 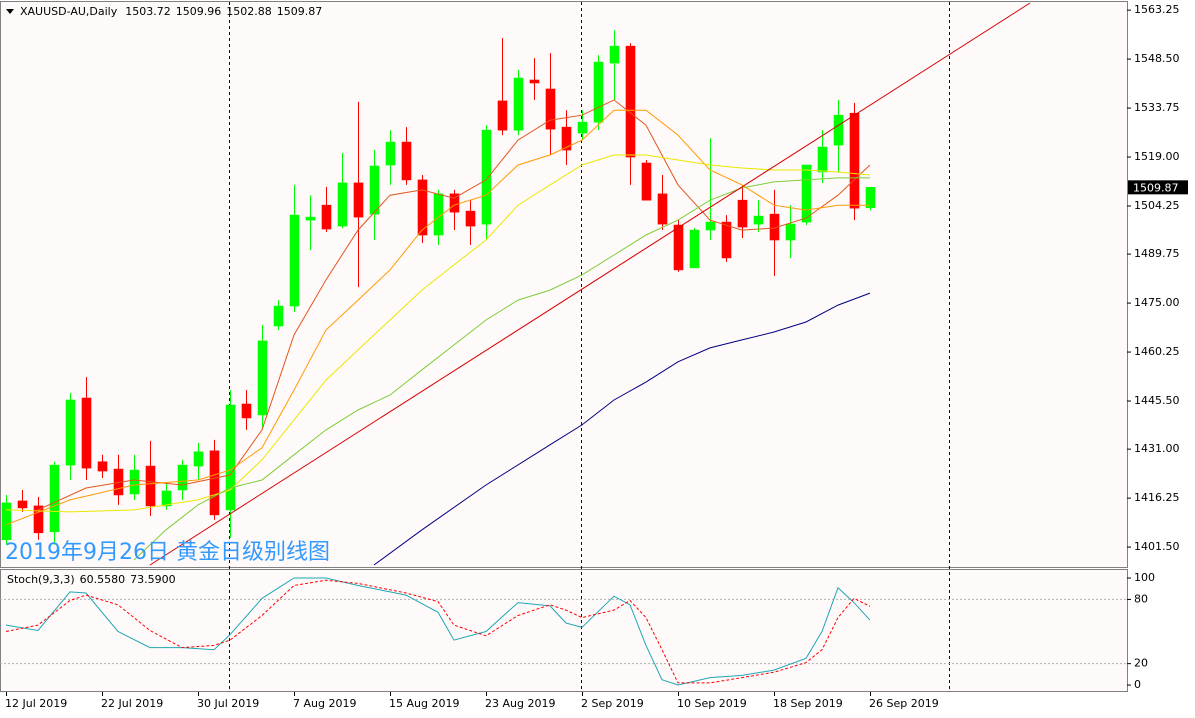 What do you see at coordinates (132, 703) in the screenshot?
I see `x-tick-label: 22 Jul 2019` at bounding box center [132, 703].